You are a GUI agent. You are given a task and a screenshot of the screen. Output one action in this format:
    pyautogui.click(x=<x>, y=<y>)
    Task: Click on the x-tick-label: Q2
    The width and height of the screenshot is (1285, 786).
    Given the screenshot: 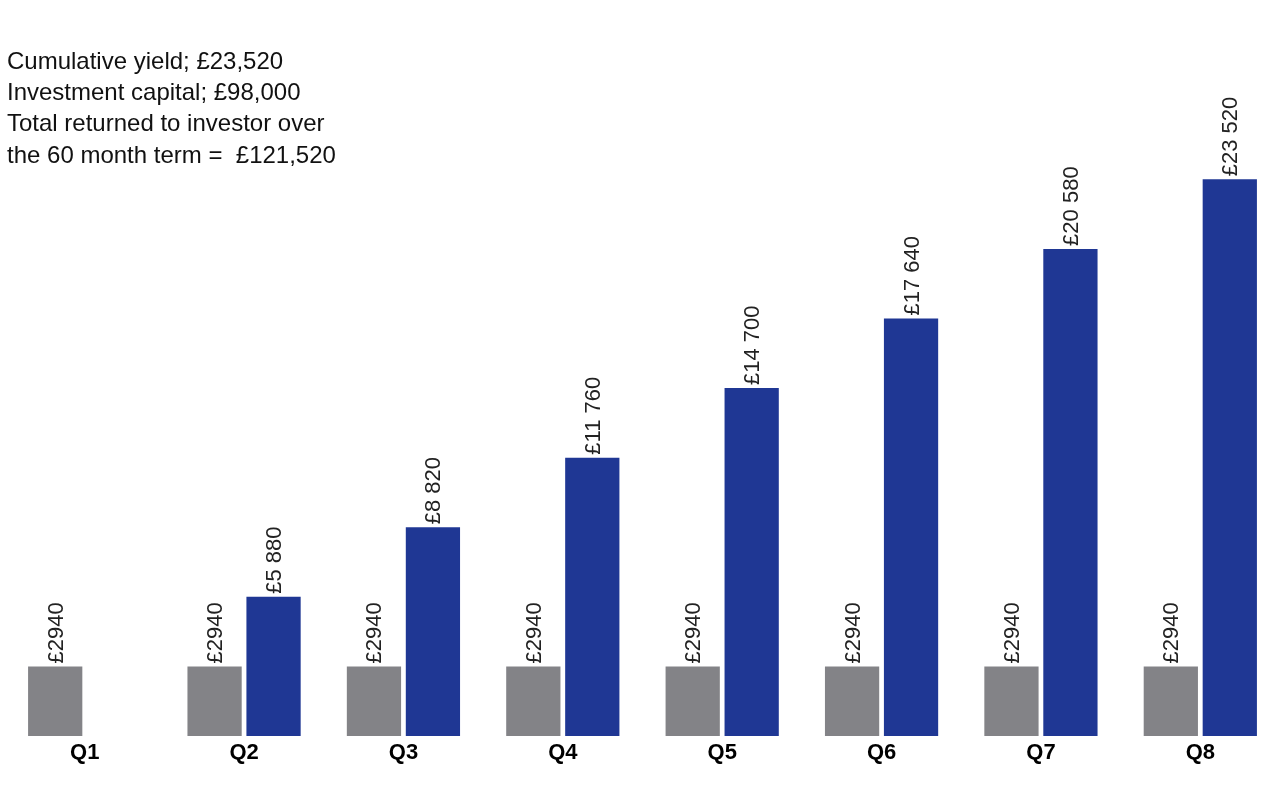 What is the action you would take?
    pyautogui.click(x=244, y=751)
    